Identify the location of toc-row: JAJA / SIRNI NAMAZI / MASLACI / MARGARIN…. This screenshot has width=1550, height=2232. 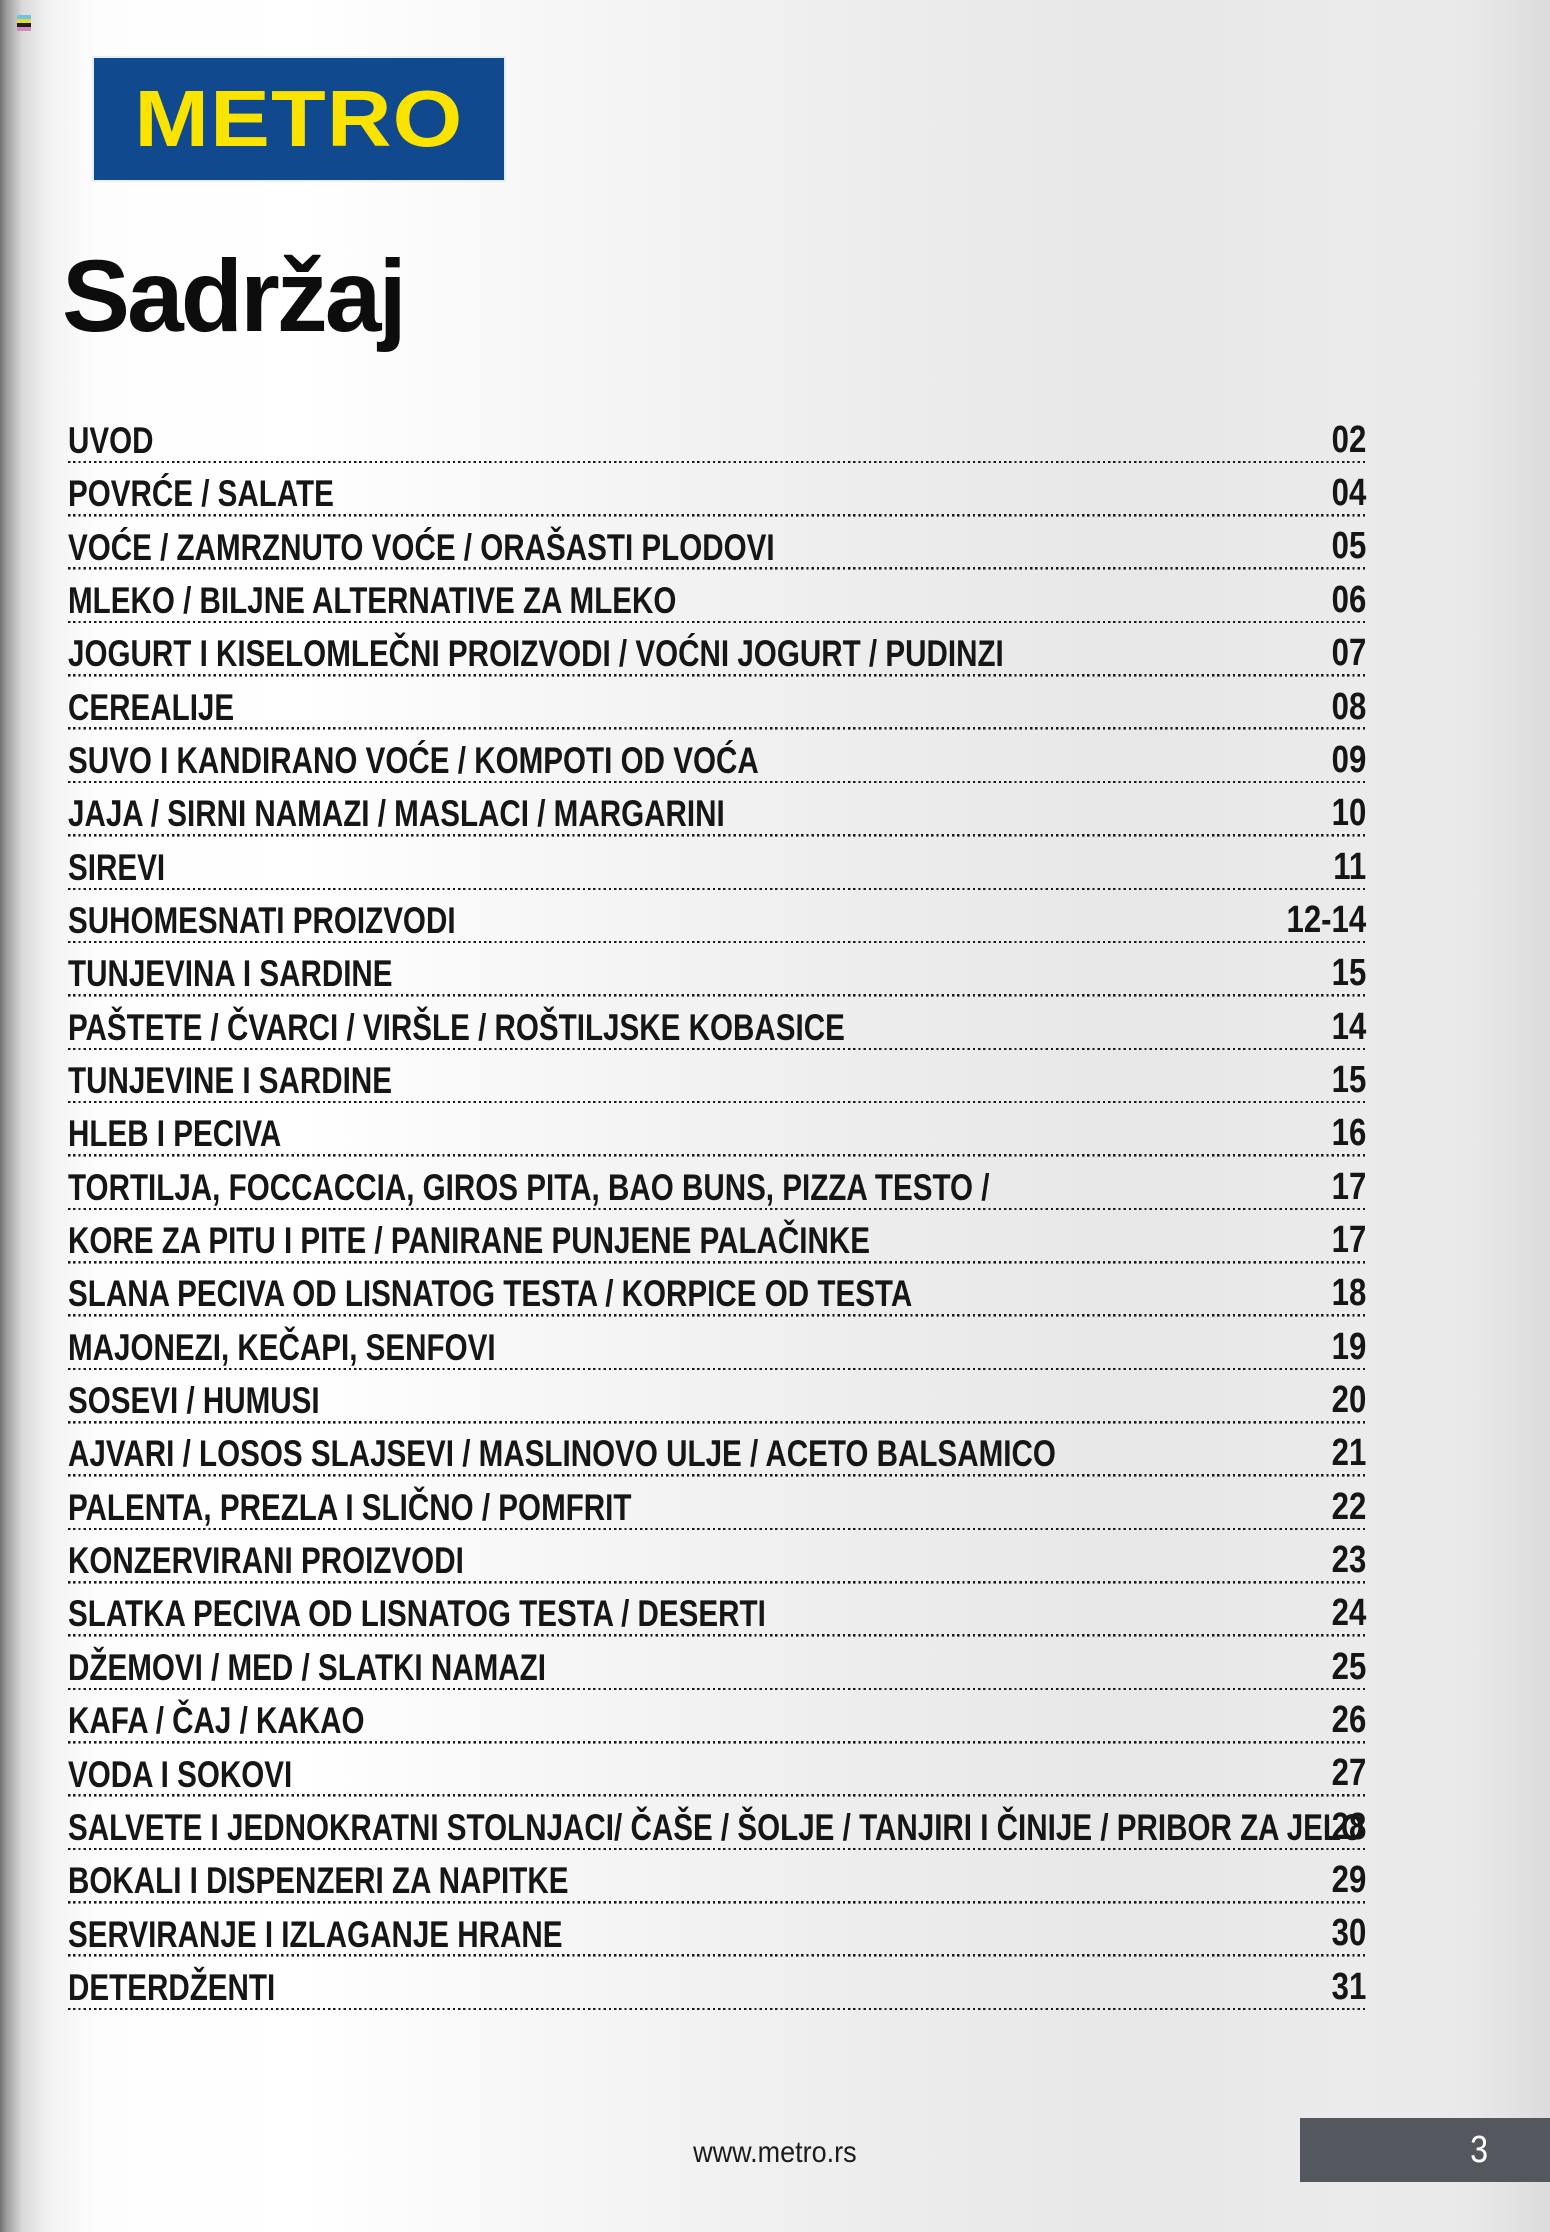
(717, 810).